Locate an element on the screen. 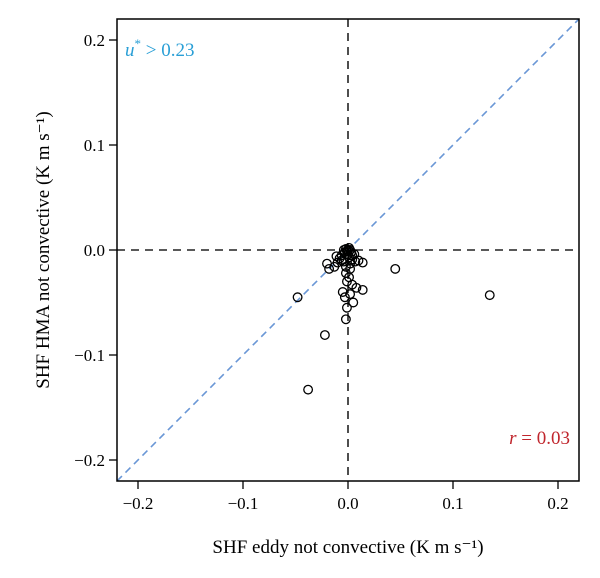 Image resolution: width=600 pixels, height=578 pixels. x-tick-label: 0.0 is located at coordinates (347, 503).